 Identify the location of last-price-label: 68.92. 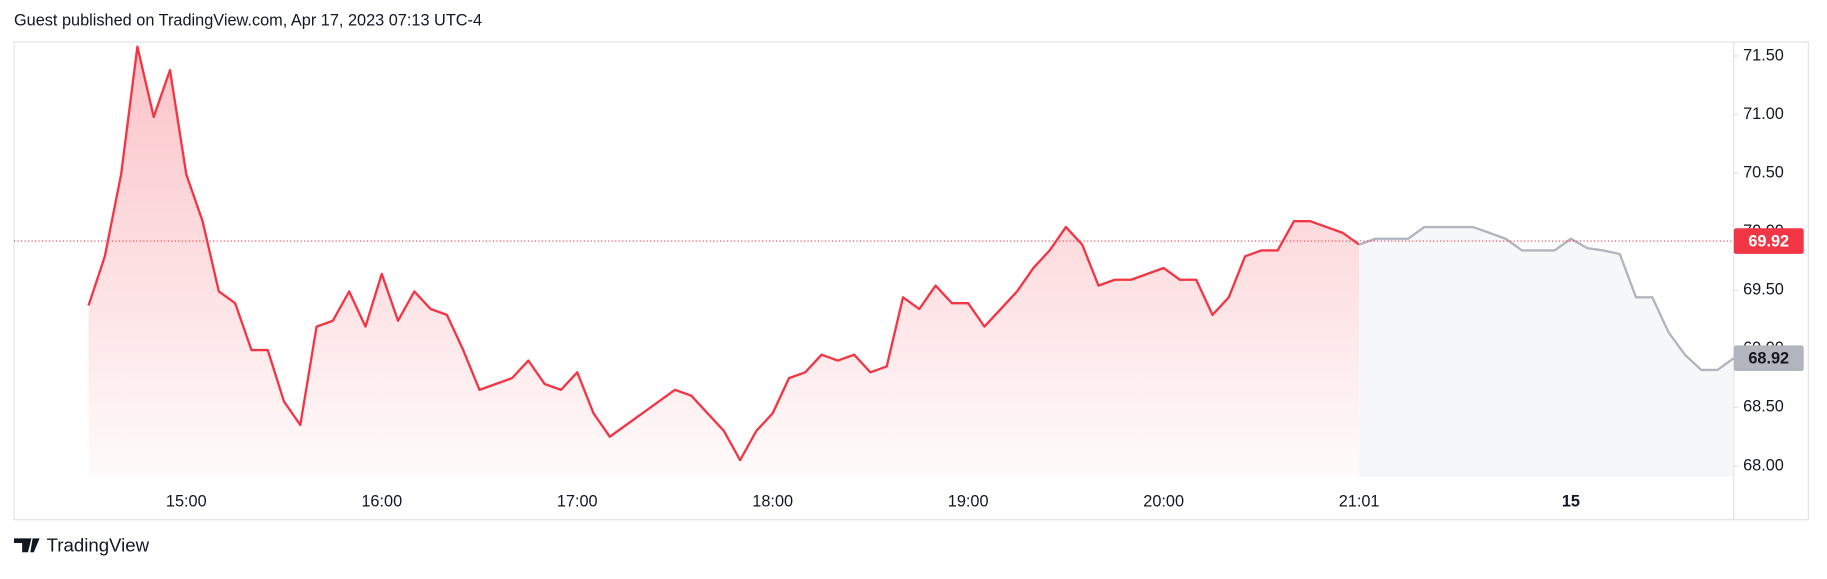
(1768, 359).